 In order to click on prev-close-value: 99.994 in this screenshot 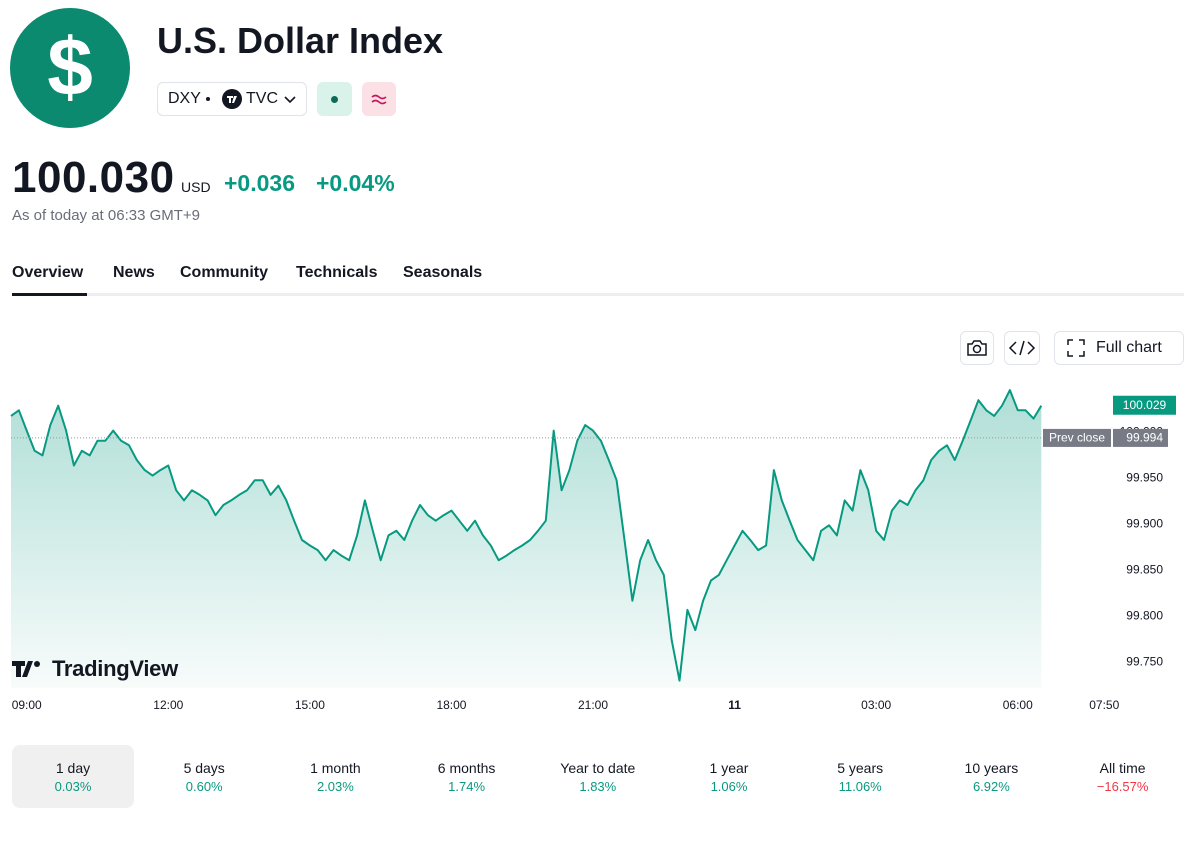, I will do `click(1144, 438)`.